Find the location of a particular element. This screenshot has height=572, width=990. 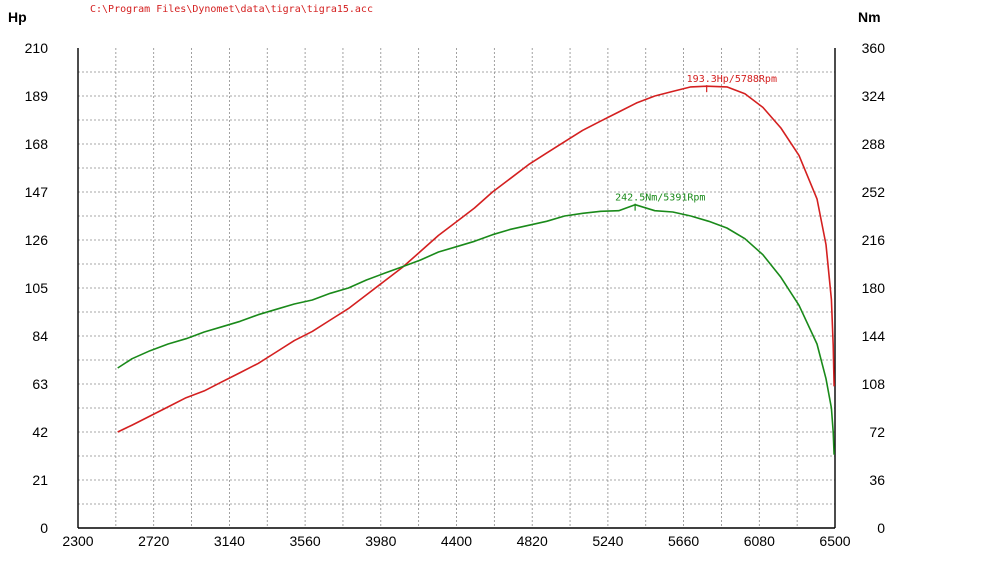

right-tick-label: 216 is located at coordinates (874, 240).